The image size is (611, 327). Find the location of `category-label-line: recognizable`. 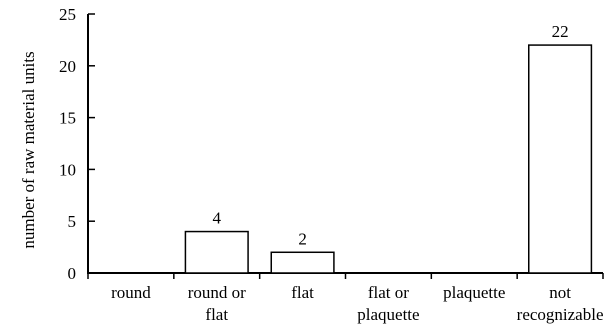

category-label-line: recognizable is located at coordinates (560, 314).